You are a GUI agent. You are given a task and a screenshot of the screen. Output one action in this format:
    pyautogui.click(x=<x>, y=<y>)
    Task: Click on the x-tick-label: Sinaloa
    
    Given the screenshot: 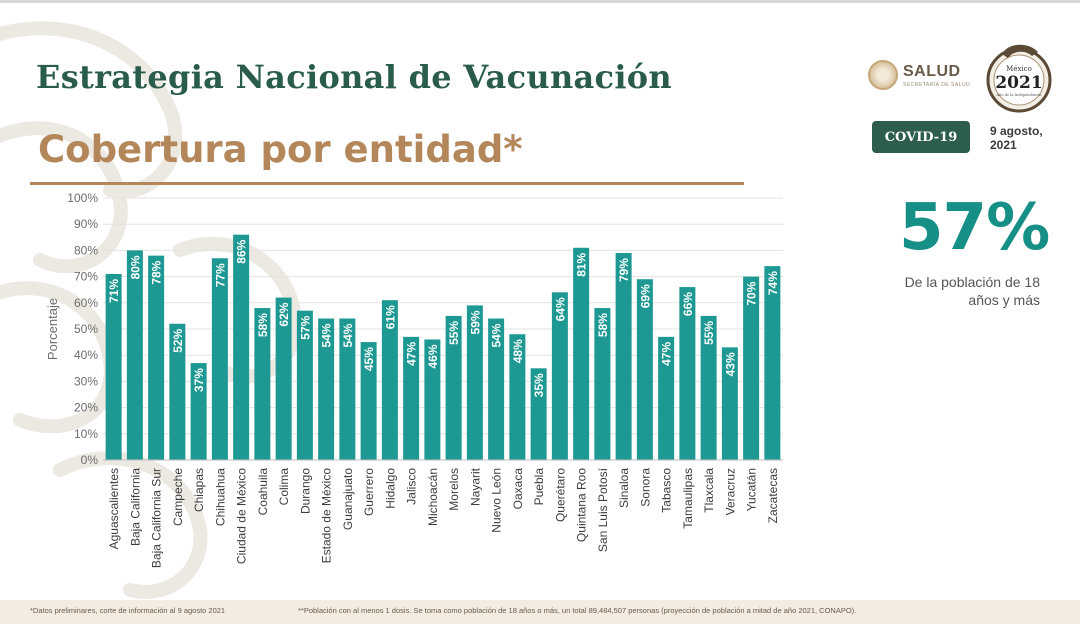 What is the action you would take?
    pyautogui.click(x=624, y=488)
    